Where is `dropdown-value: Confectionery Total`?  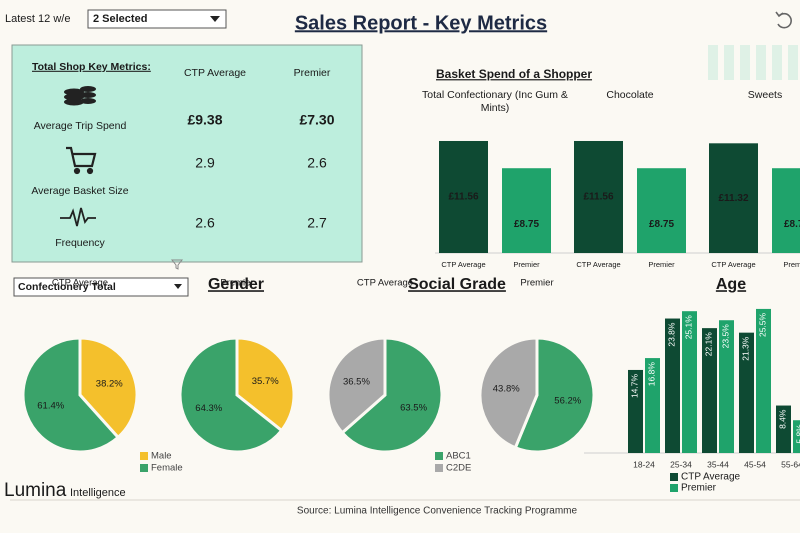
dropdown-value: Confectionery Total is located at coordinates (67, 287).